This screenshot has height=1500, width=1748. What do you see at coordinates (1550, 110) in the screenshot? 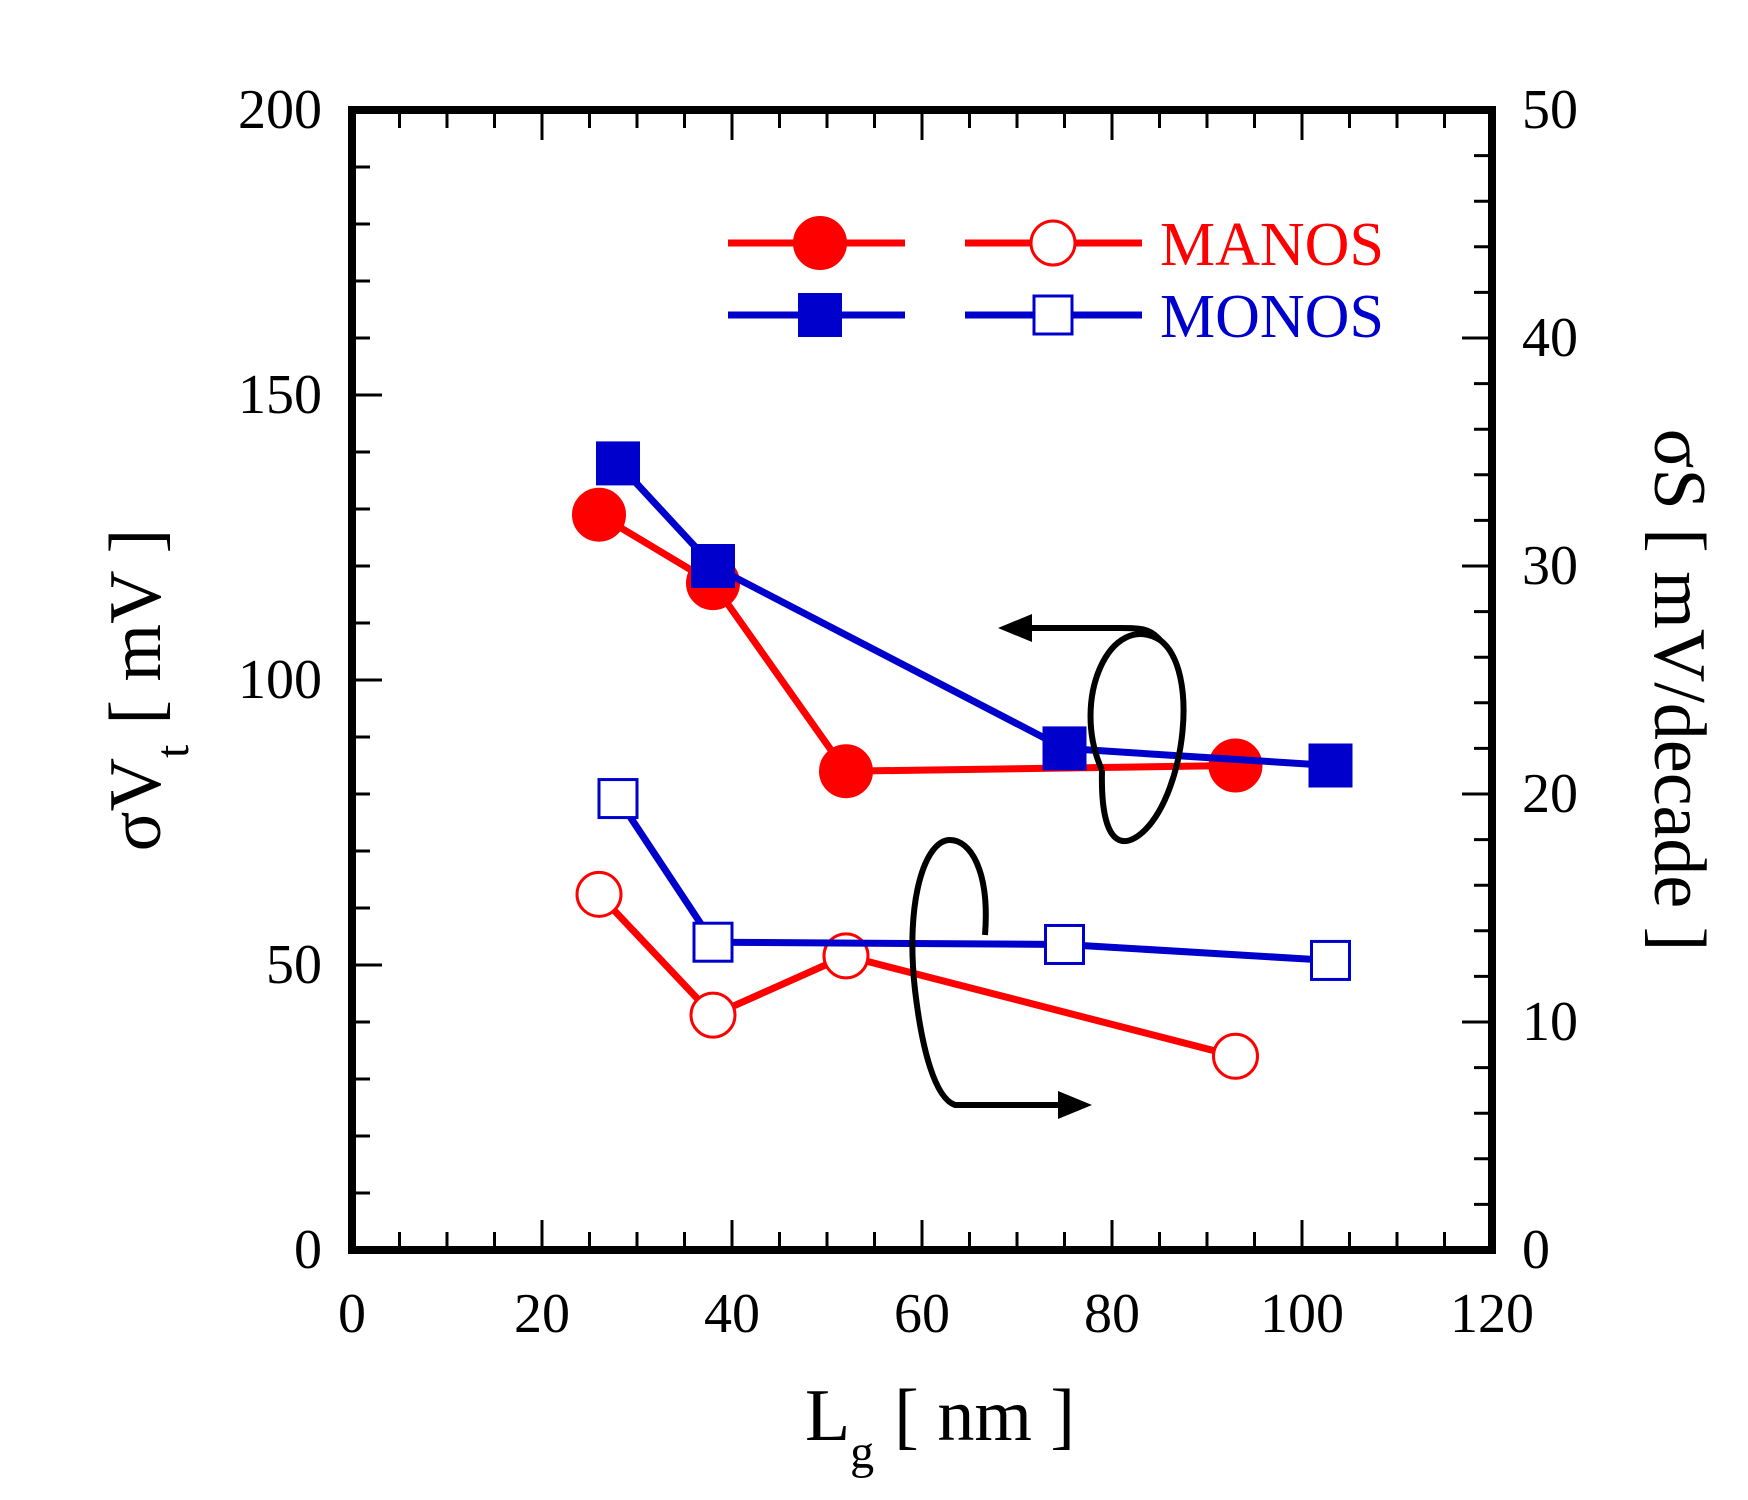
I see `y-right-tick-label: 50` at bounding box center [1550, 110].